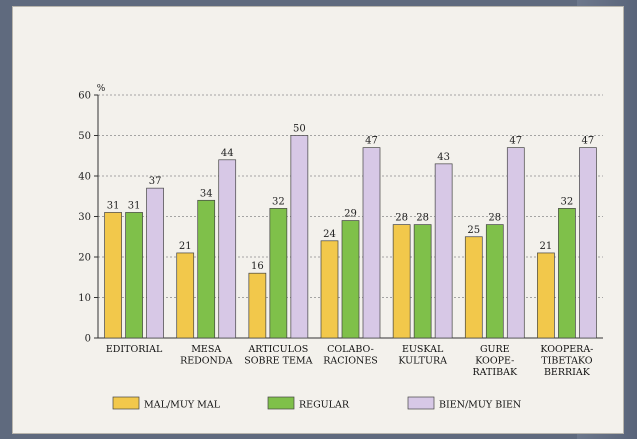 This screenshot has height=439, width=637. Describe the element at coordinates (84, 177) in the screenshot. I see `y-tick-label: 40` at that location.